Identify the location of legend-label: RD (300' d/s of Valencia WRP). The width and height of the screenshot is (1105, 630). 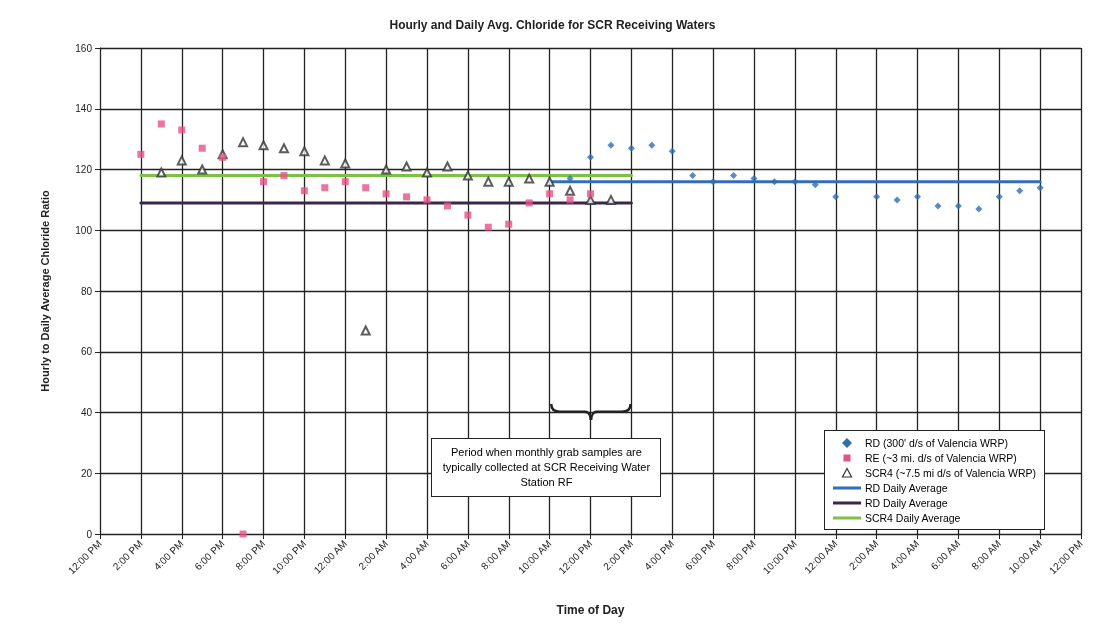
(936, 442).